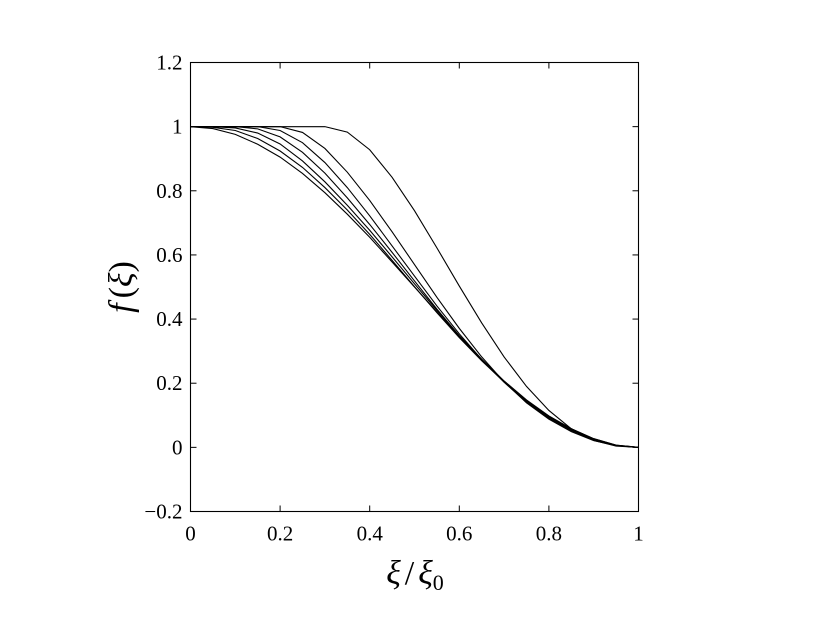 The height and width of the screenshot is (625, 830). I want to click on y-tick-label: 0.6, so click(169, 255).